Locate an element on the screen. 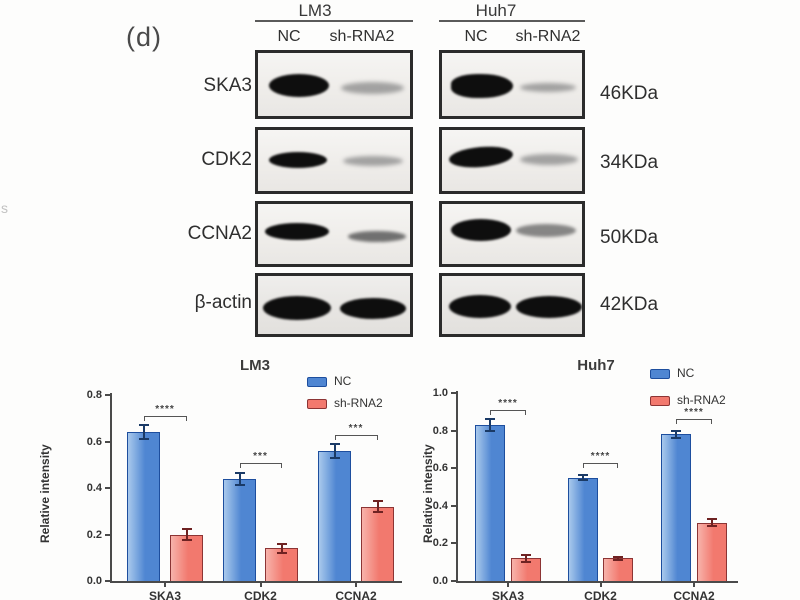 The image size is (800, 600). bar-nc-cdk2 is located at coordinates (583, 529).